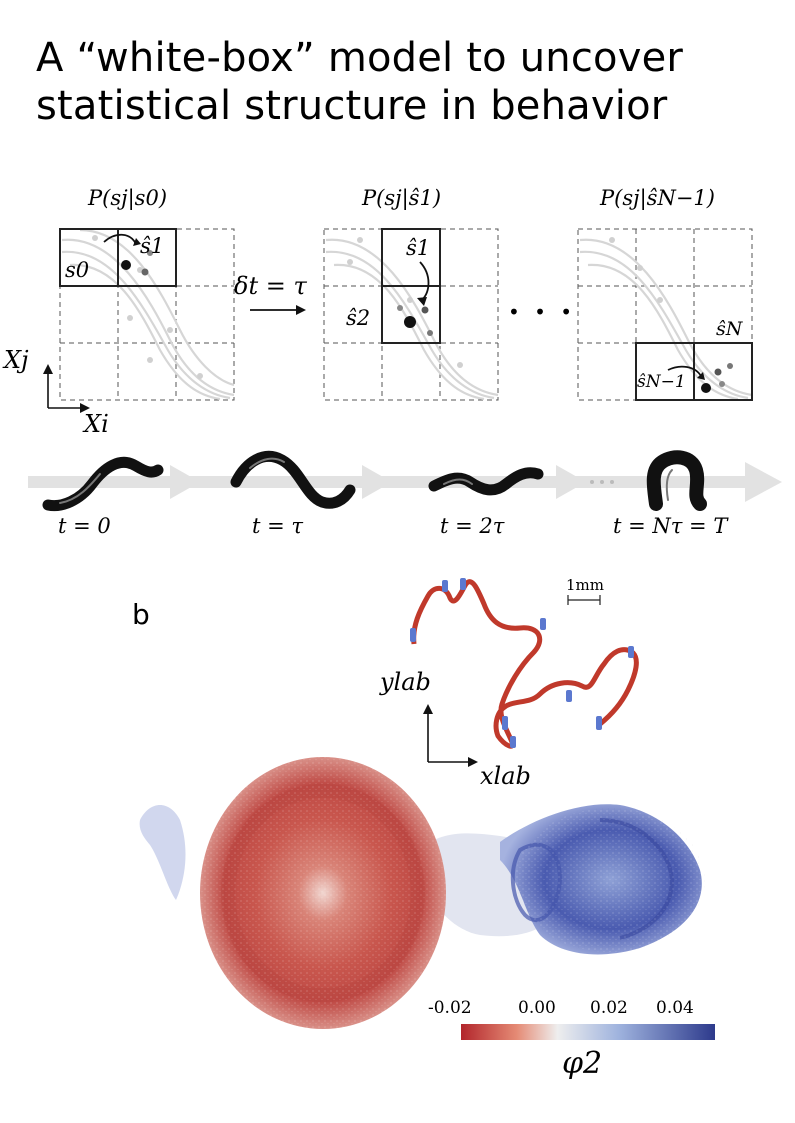 This screenshot has height=1123, width=795. I want to click on axis-xi-label: Xi, so click(96, 424).